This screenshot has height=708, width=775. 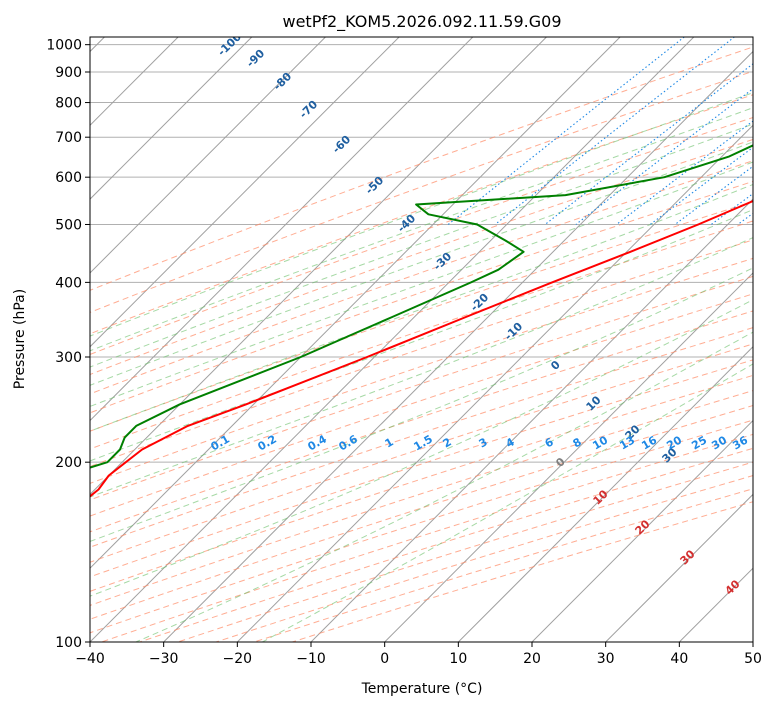 I want to click on x-tick-label: 40, so click(x=679, y=659).